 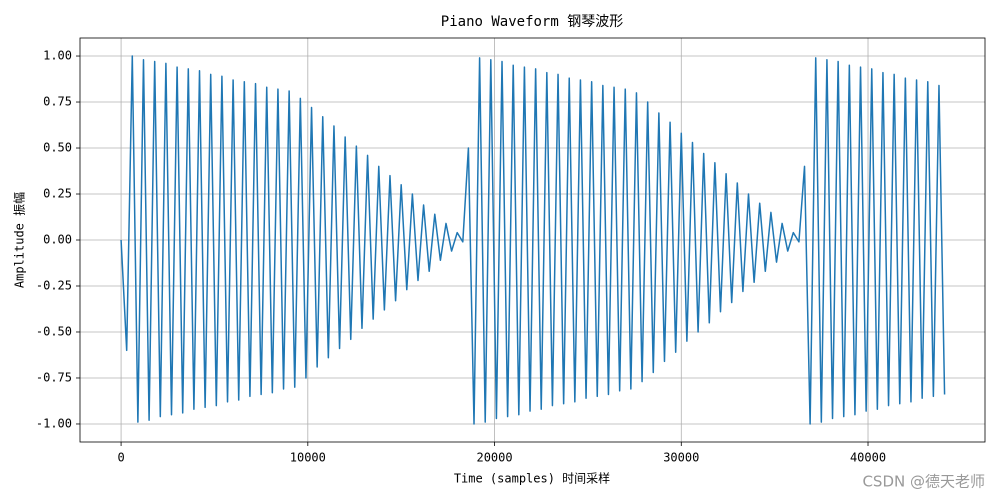 What do you see at coordinates (681, 458) in the screenshot?
I see `x-tick-label: 30000` at bounding box center [681, 458].